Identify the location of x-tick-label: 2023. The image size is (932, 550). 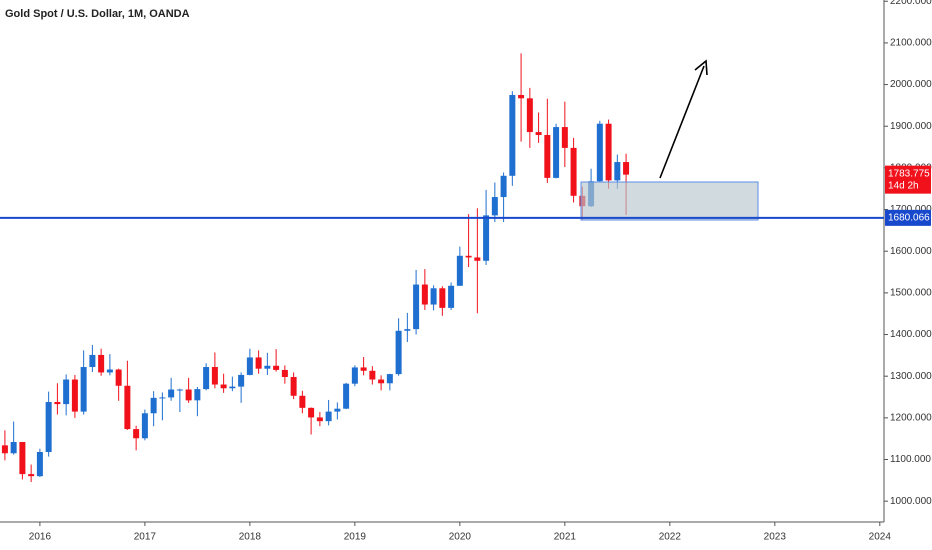
(775, 537).